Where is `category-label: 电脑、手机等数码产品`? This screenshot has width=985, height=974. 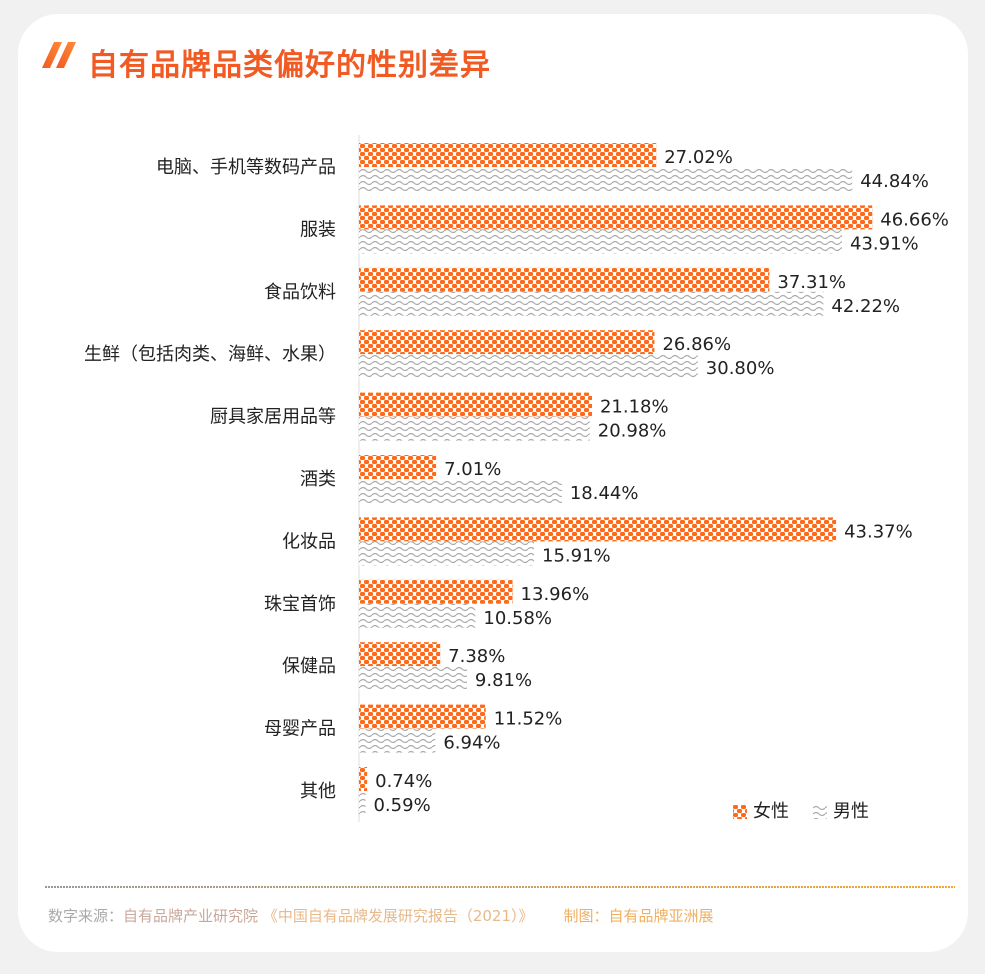
category-label: 电脑、手机等数码产品 is located at coordinates (246, 167).